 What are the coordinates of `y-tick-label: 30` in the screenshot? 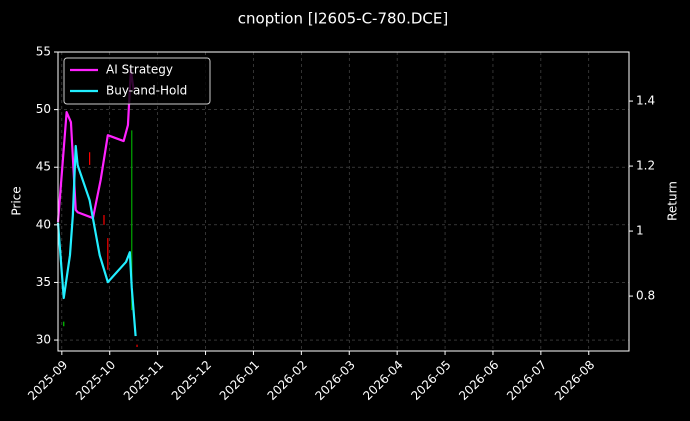 It's located at (43, 340).